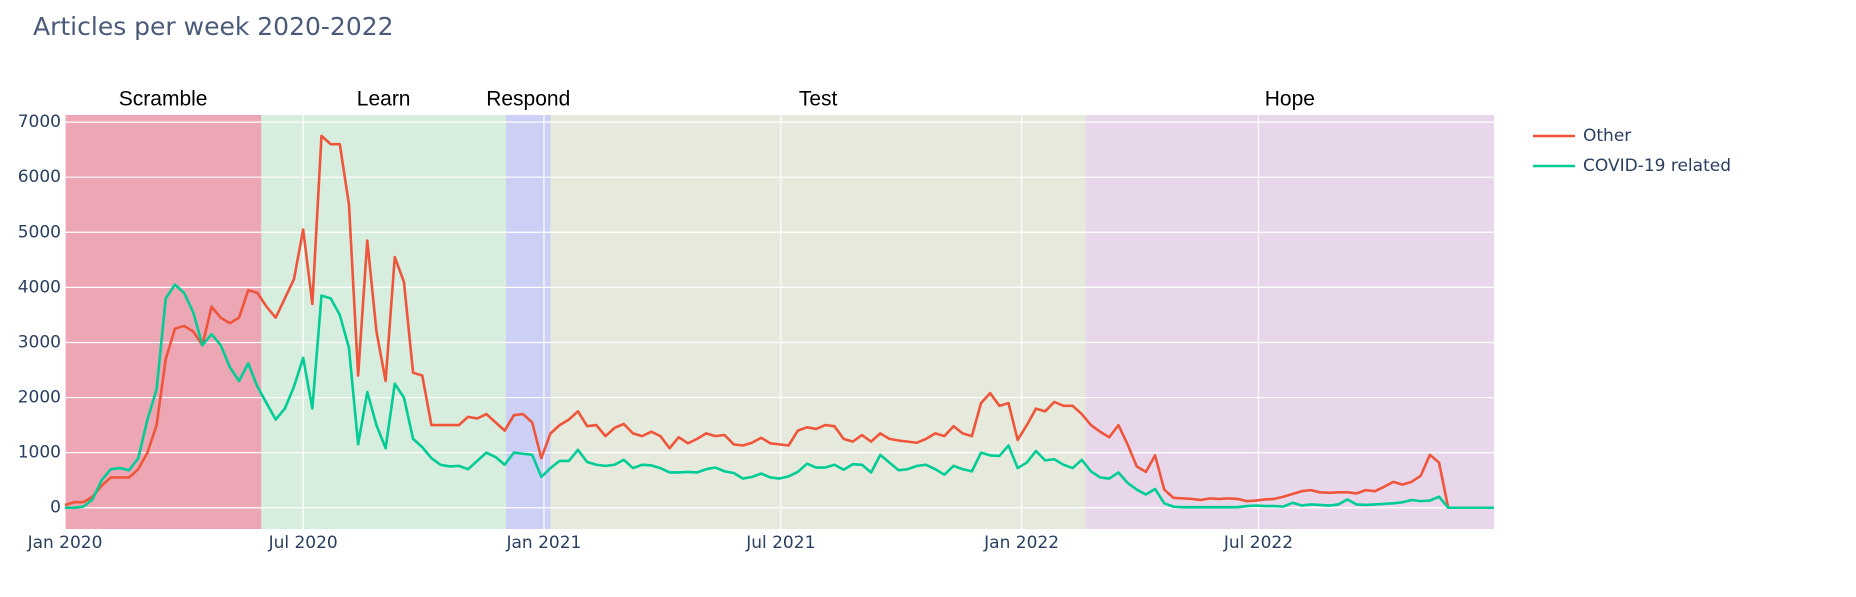  I want to click on x-tick-label: Jul 2022, so click(1258, 543).